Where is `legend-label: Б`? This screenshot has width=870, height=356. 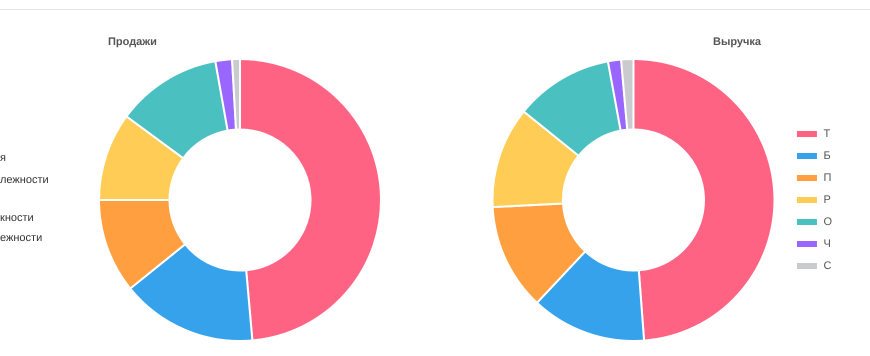 legend-label: Б is located at coordinates (827, 156).